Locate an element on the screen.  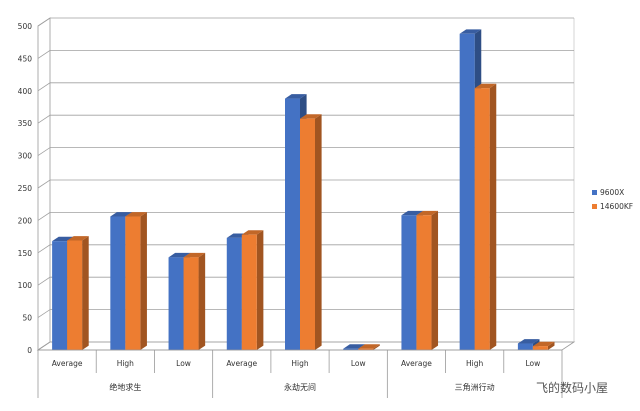
legend-item: 9600X is located at coordinates (608, 192).